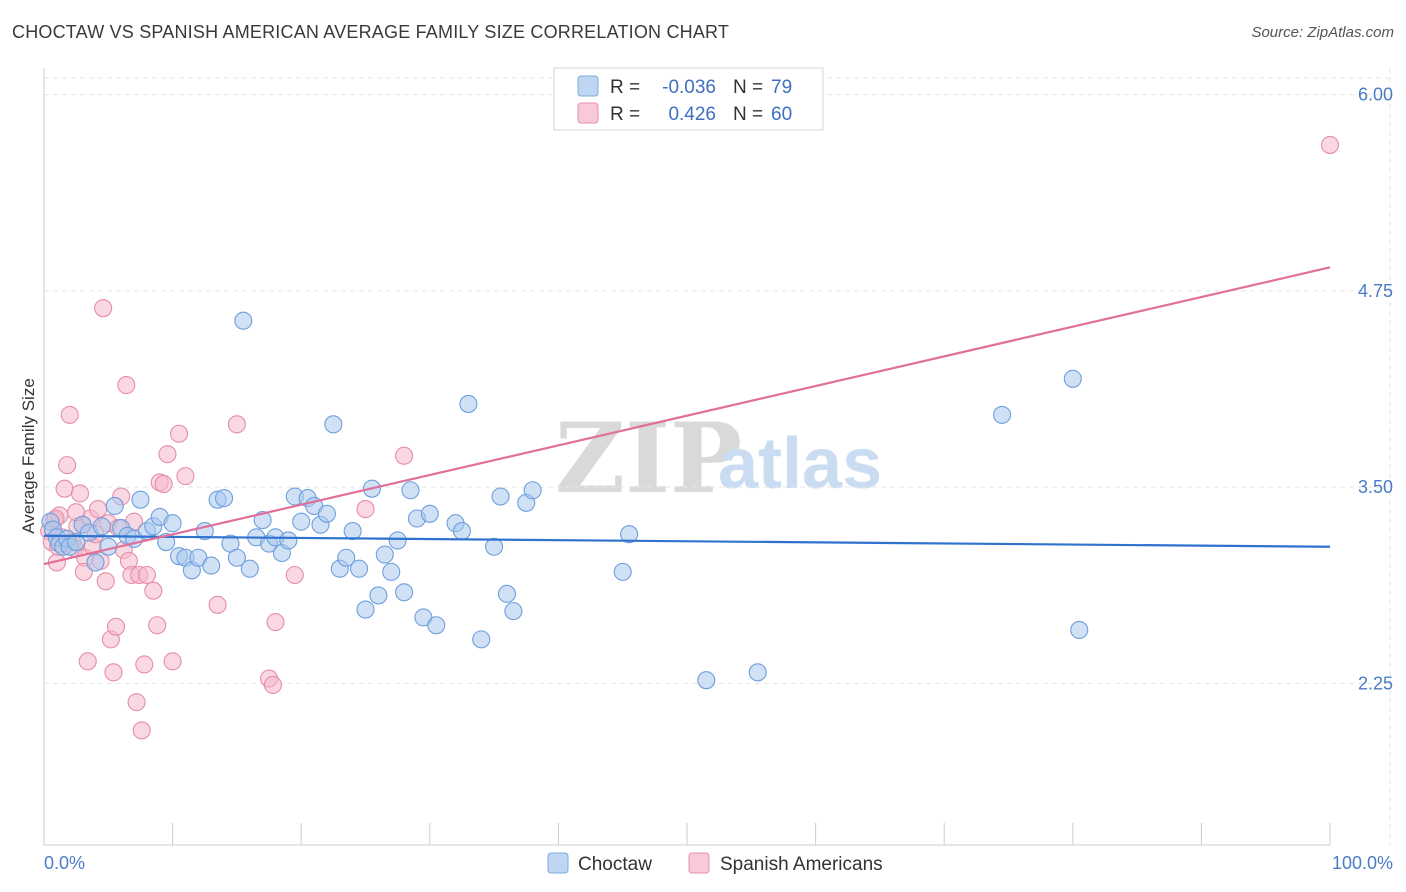 This screenshot has height=892, width=1406. What do you see at coordinates (800, 464) in the screenshot?
I see `watermark-atlas: atlas` at bounding box center [800, 464].